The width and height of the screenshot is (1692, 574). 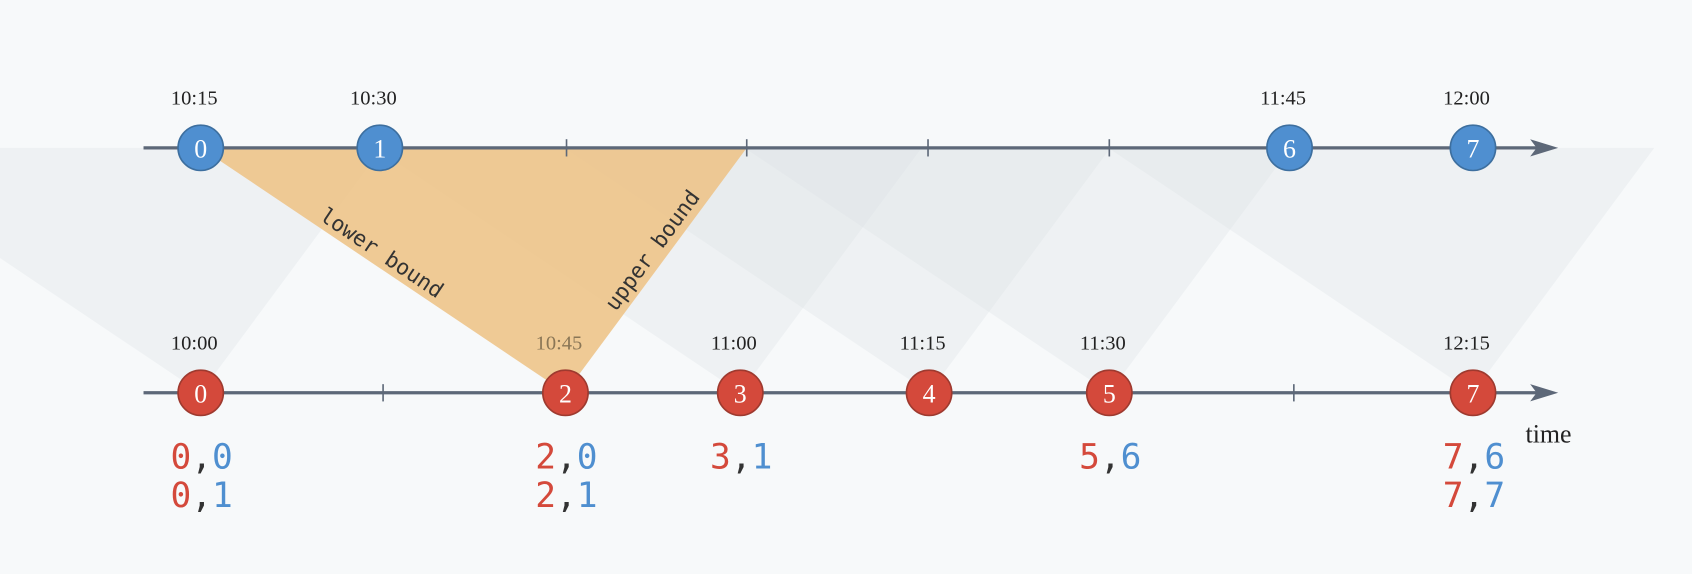 What do you see at coordinates (734, 344) in the screenshot?
I see `timestamp: 11:00` at bounding box center [734, 344].